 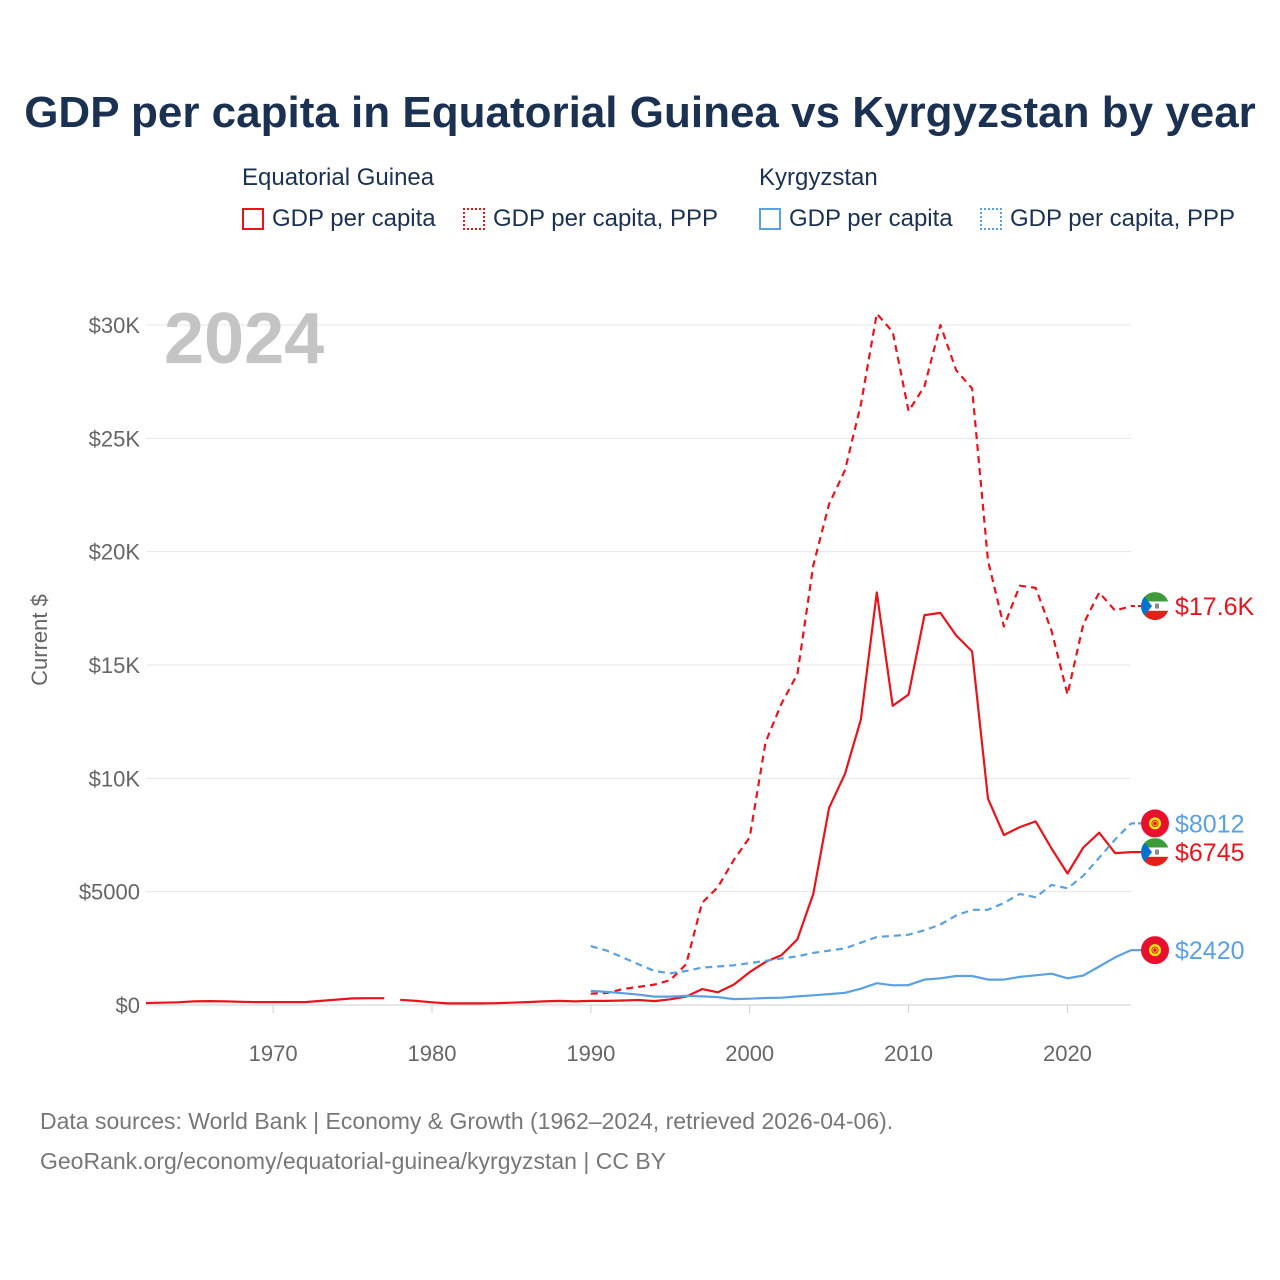 I want to click on end-value-label: $6745, so click(x=1210, y=853).